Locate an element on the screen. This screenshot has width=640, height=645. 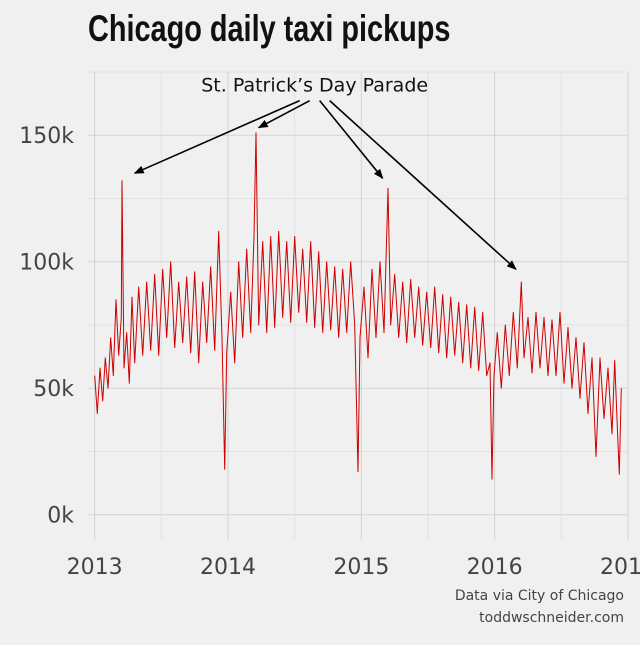
x-tick-label: 2014 is located at coordinates (228, 567).